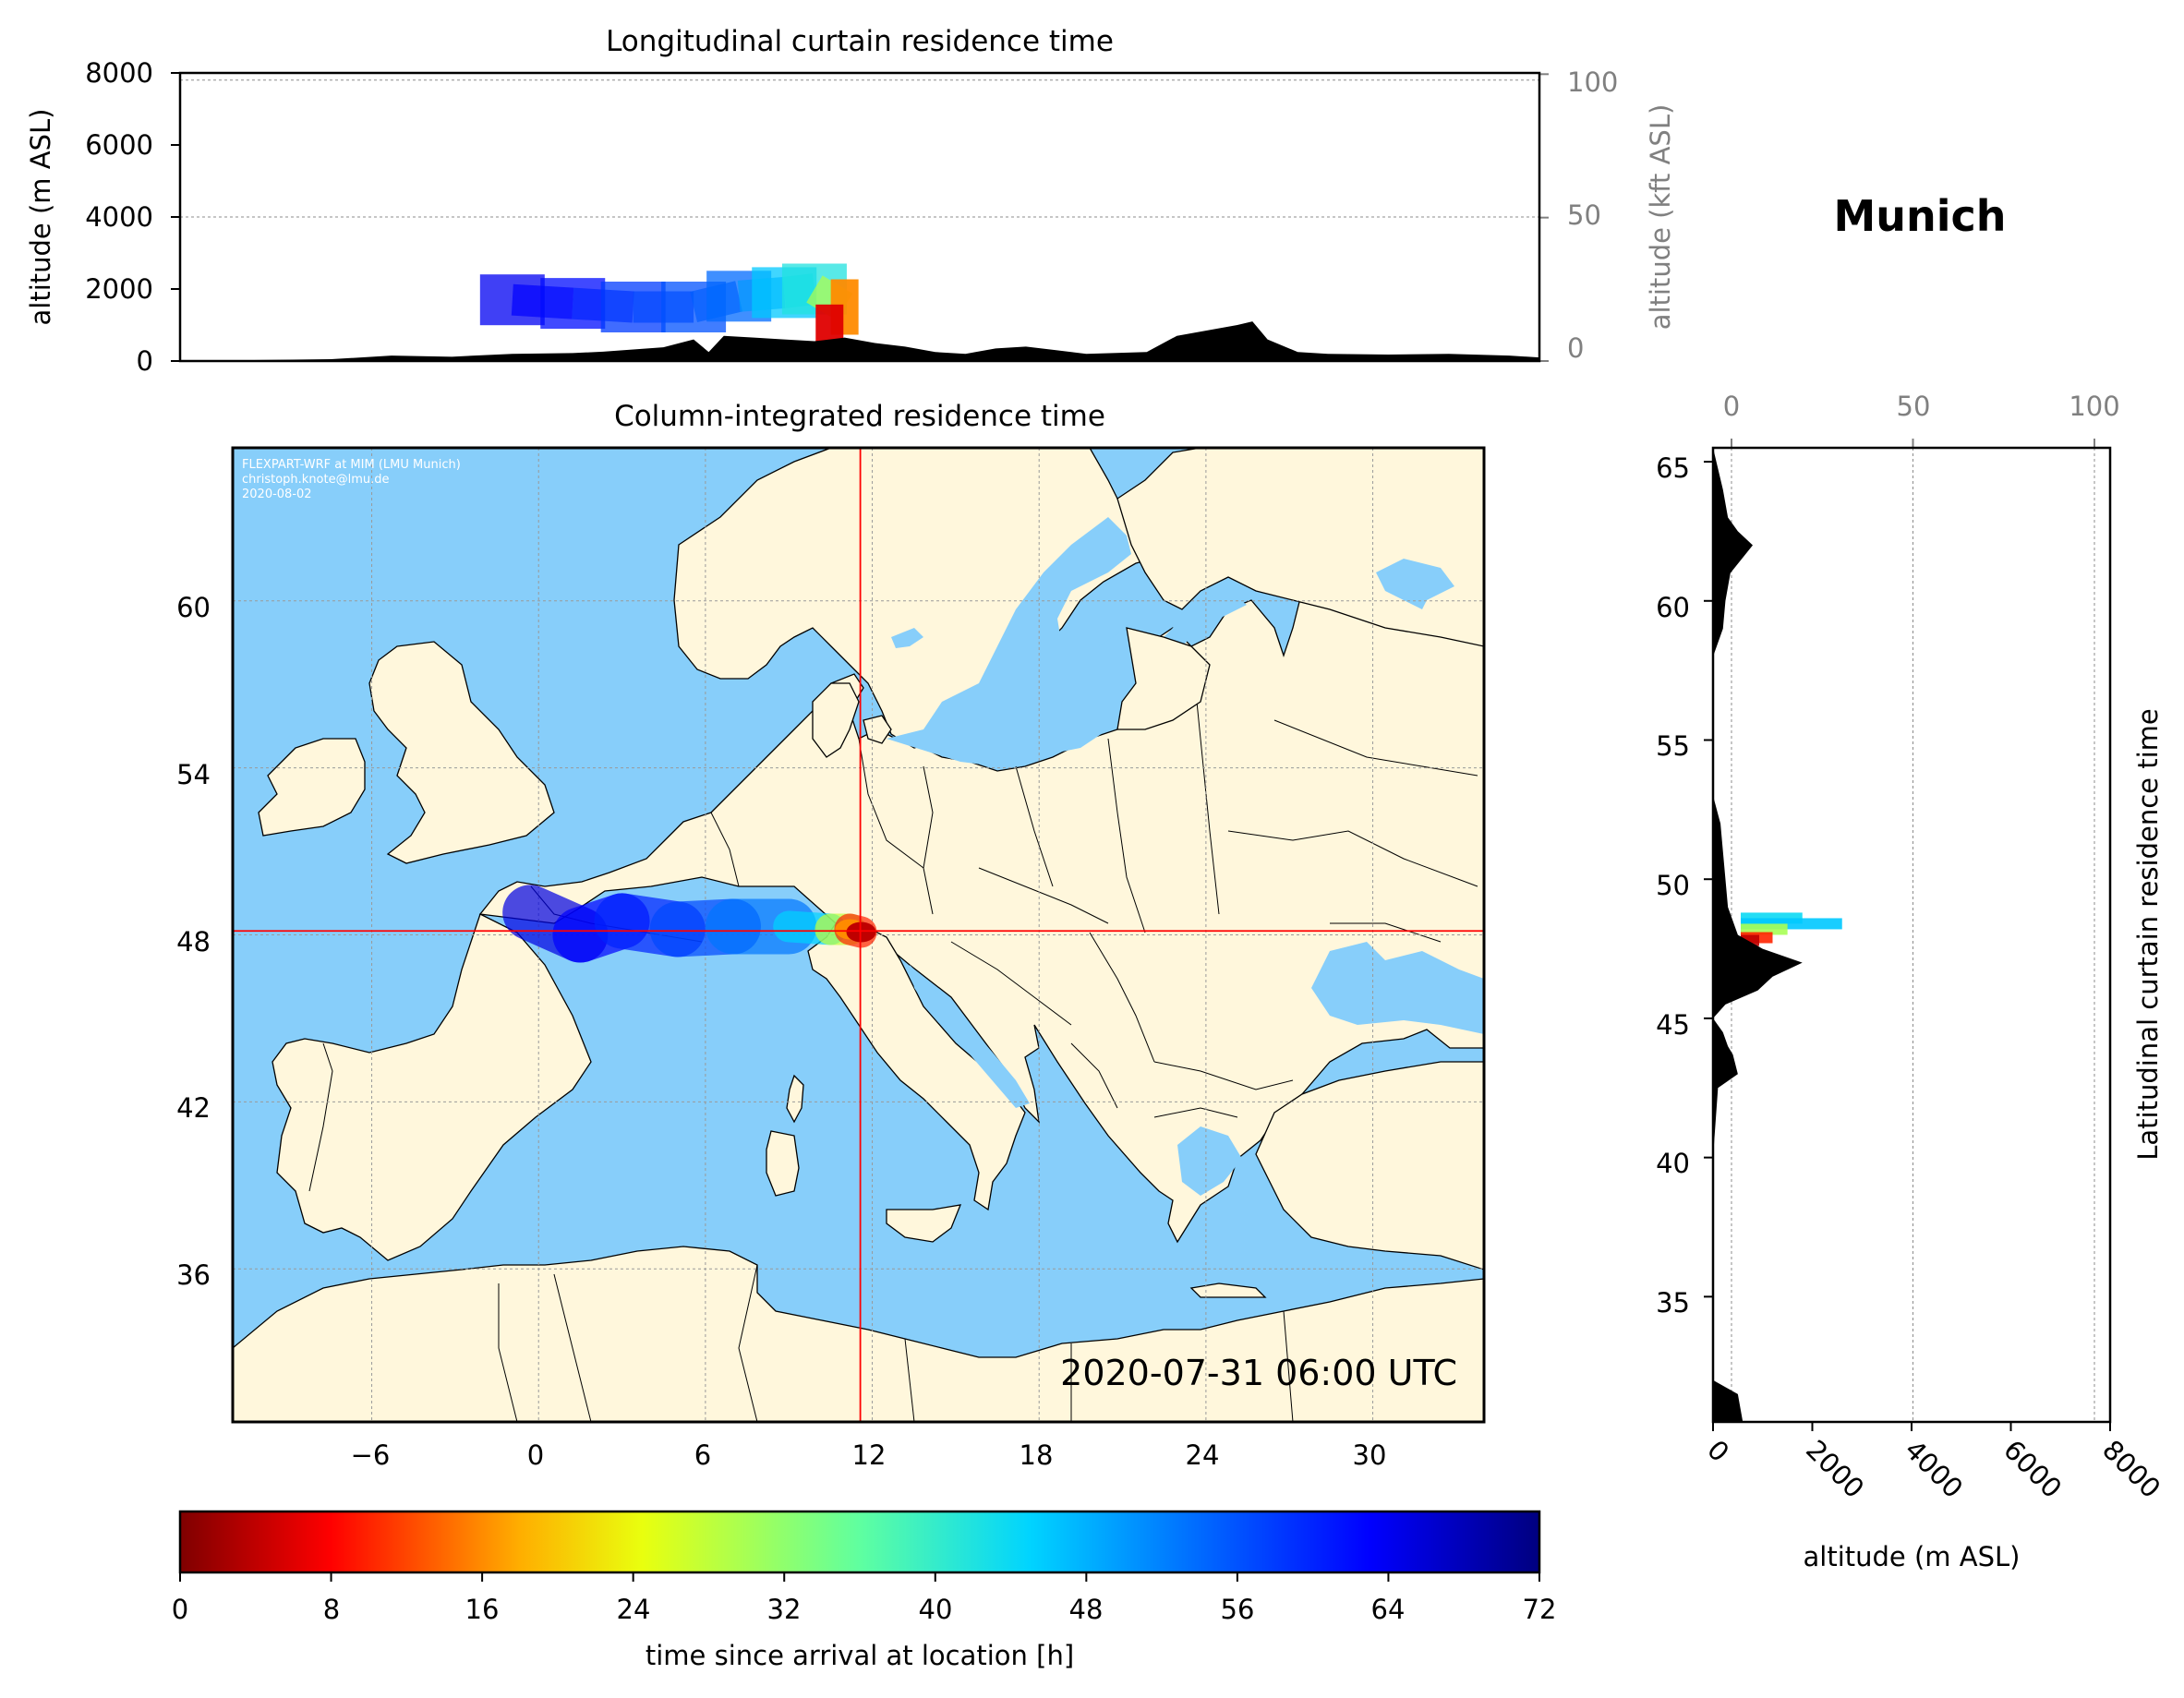  Describe the element at coordinates (924, 1223) in the screenshot. I see `land-sicily` at that location.